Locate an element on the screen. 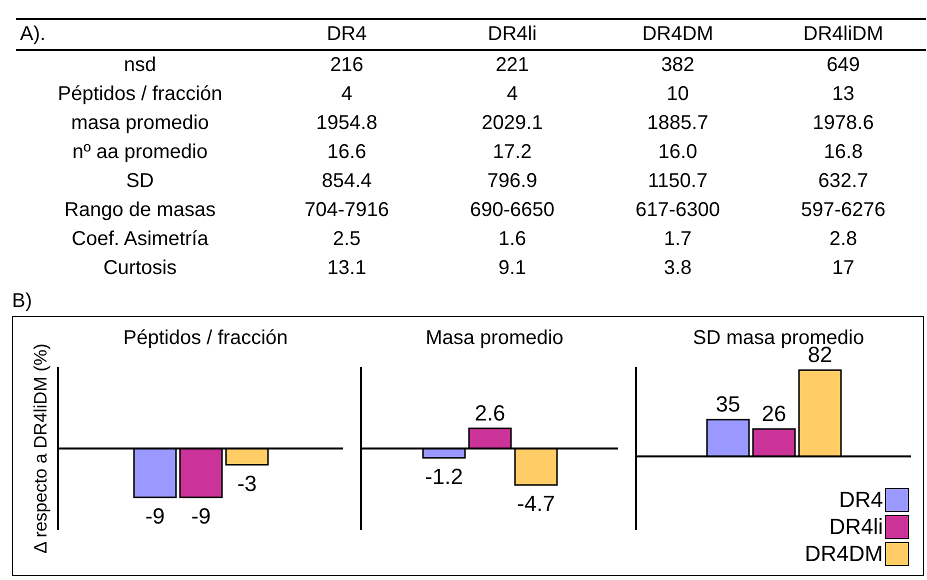  category-label: Curtosis is located at coordinates (140, 268).